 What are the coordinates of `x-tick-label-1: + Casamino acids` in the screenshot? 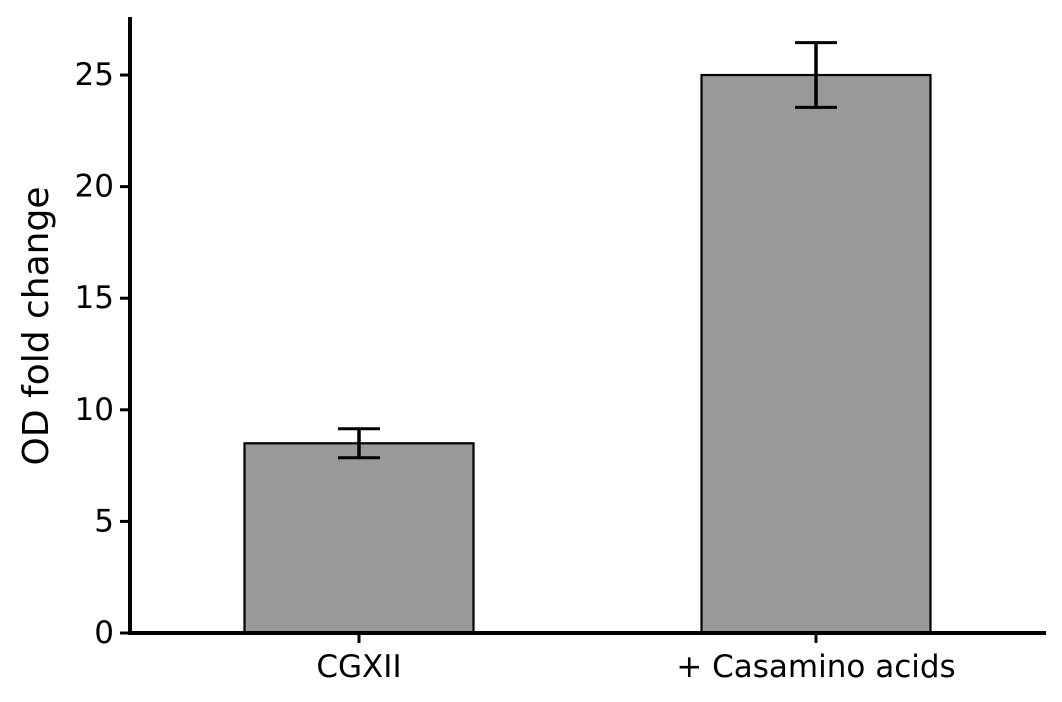 It's located at (815, 667).